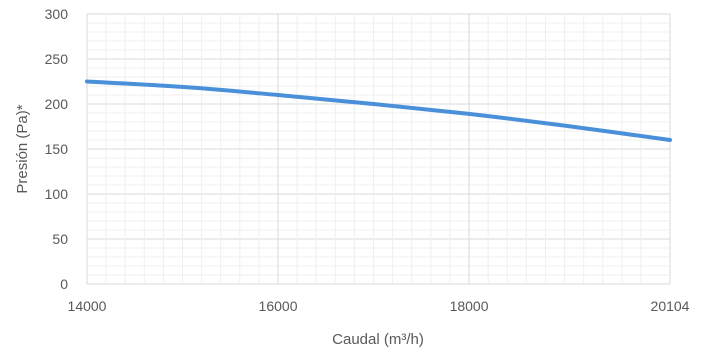  Describe the element at coordinates (87, 306) in the screenshot. I see `x-tick-label: 14000` at that location.